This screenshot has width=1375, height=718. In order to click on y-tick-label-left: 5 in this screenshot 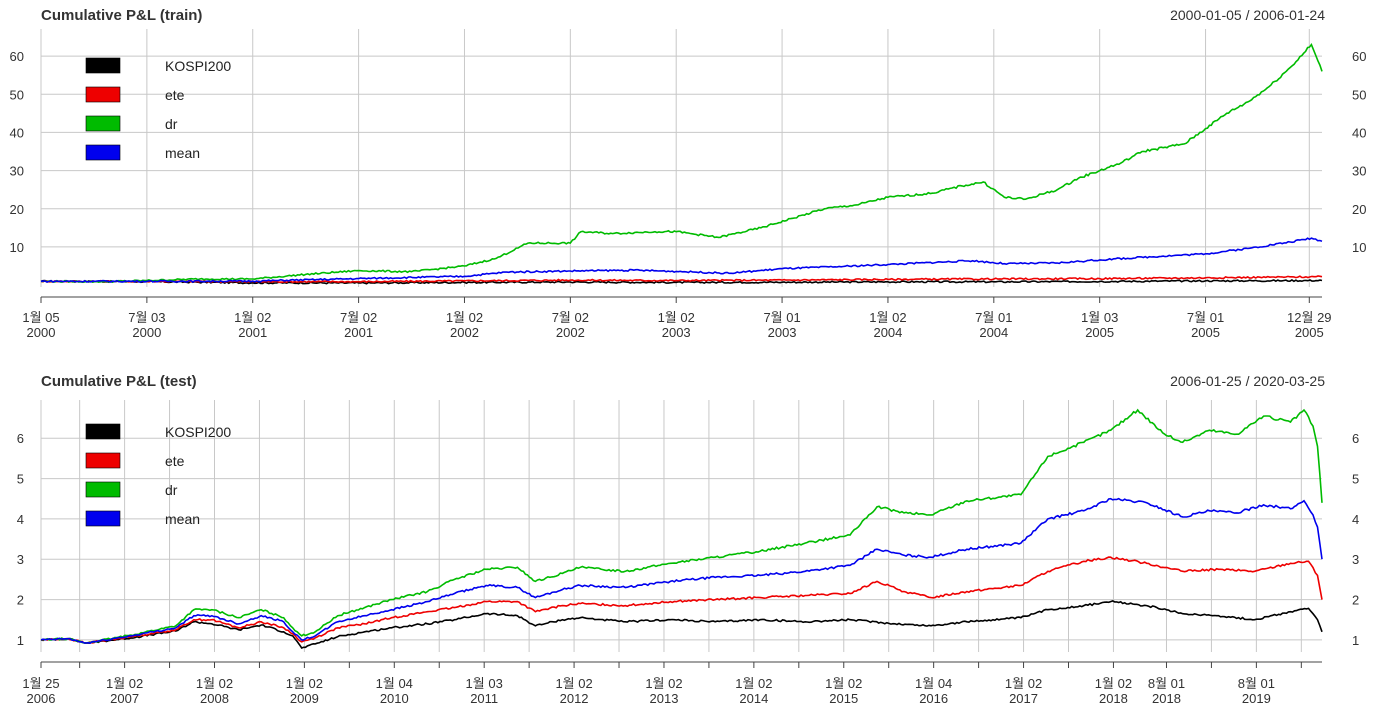, I will do `click(20, 479)`.